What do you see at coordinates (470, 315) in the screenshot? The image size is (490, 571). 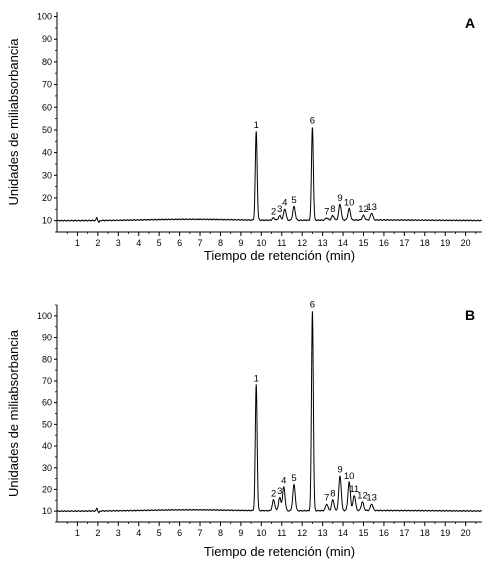 I see `panel-label: B` at bounding box center [470, 315].